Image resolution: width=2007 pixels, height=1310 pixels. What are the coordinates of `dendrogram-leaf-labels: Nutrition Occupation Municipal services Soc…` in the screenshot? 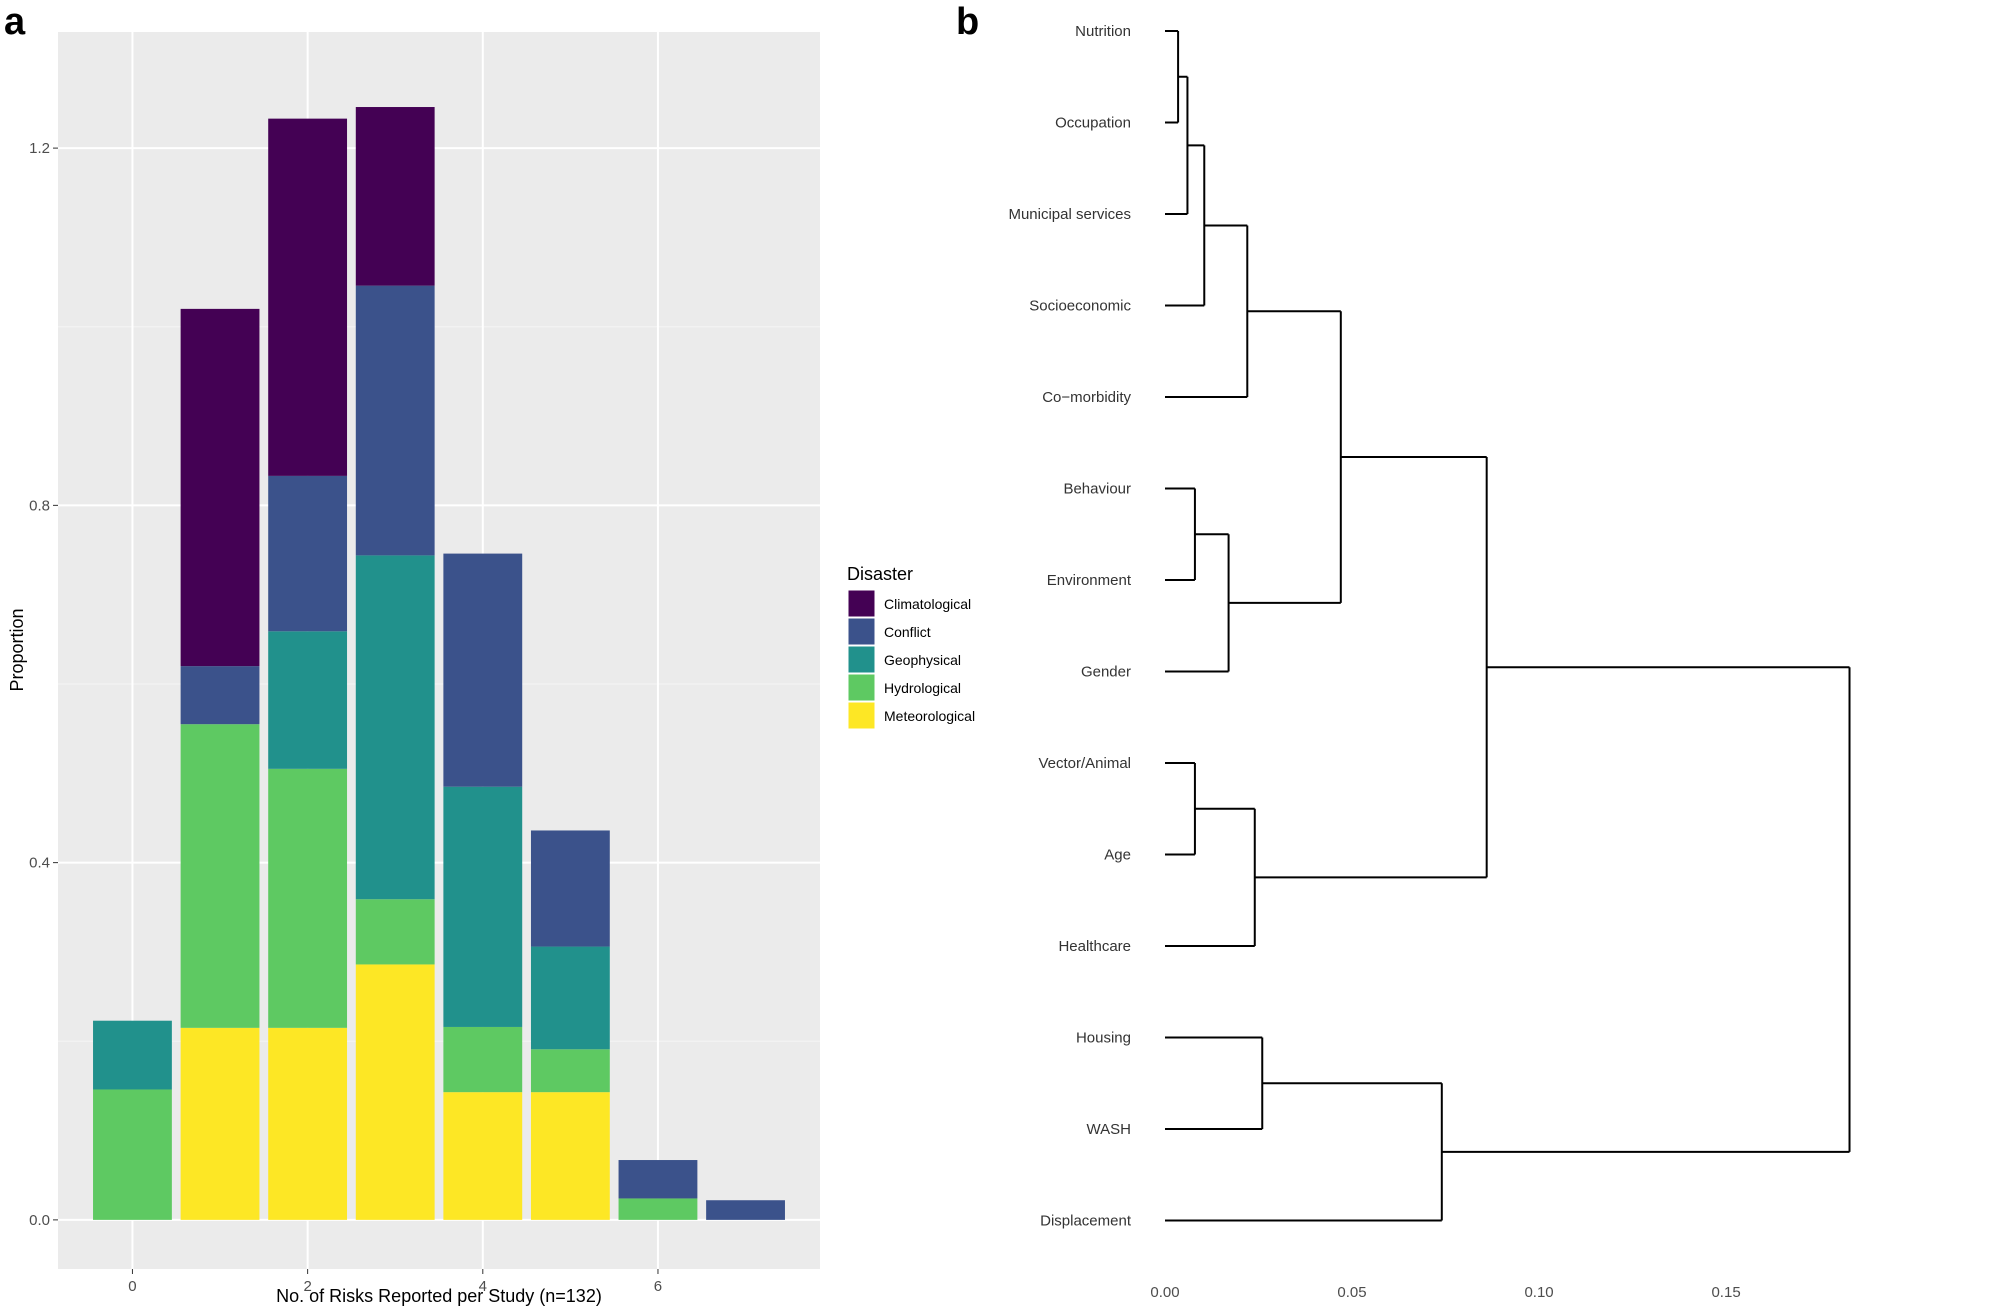 It's located at (1069, 626).